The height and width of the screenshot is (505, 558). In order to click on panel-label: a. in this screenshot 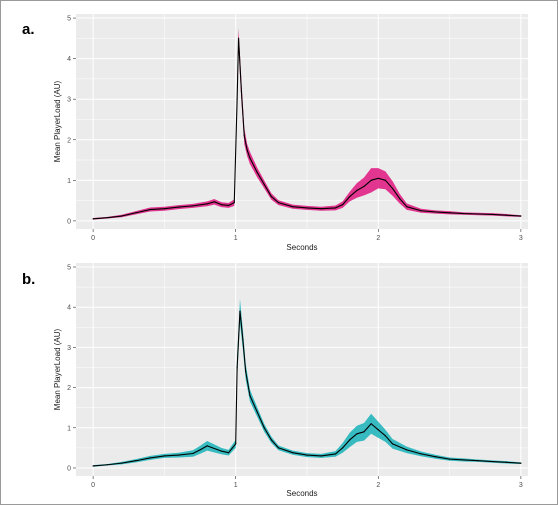, I will do `click(28, 29)`.